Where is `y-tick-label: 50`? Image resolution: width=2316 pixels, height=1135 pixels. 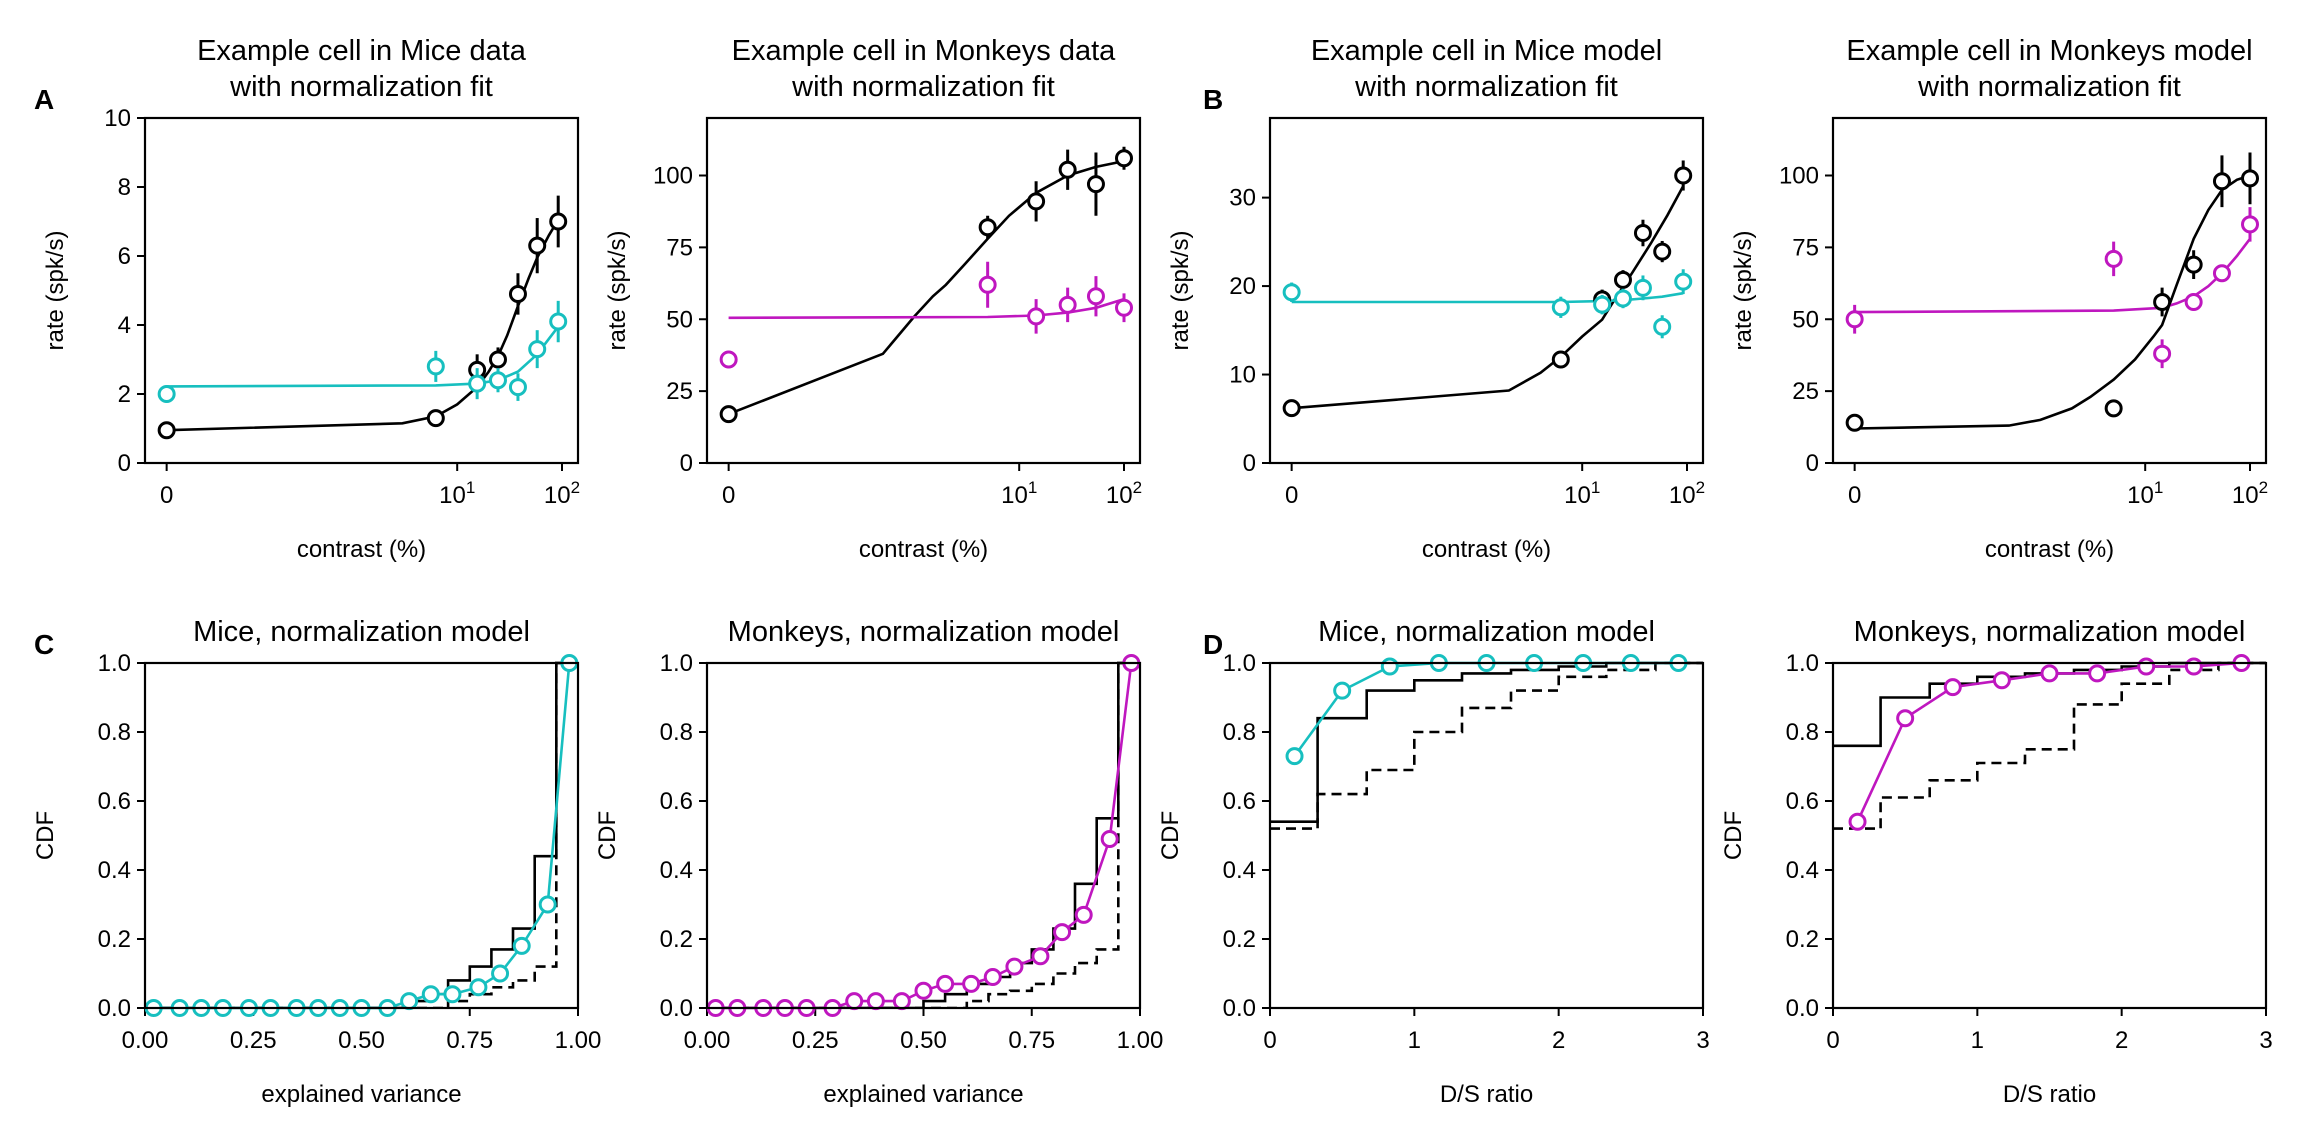 y-tick-label: 50 is located at coordinates (679, 319).